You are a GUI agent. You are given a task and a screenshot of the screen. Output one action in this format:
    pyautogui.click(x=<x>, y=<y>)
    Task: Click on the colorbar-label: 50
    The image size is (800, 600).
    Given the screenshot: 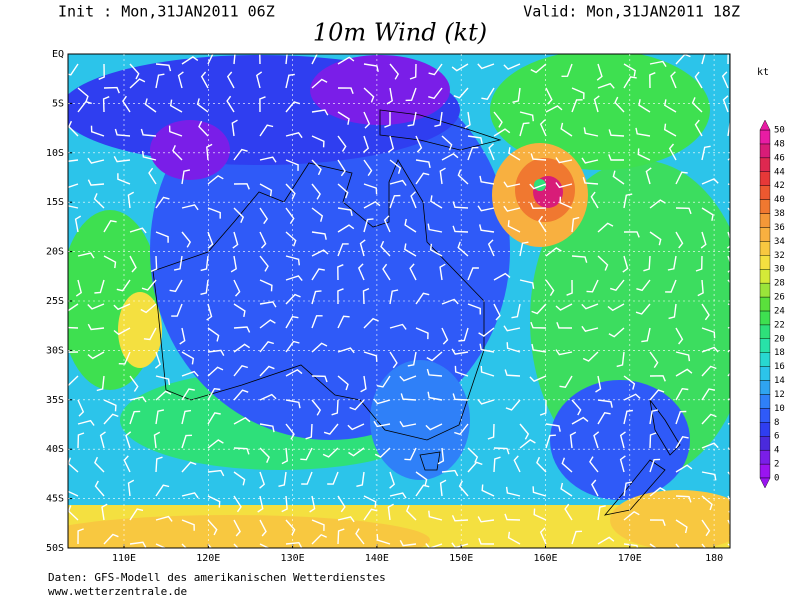 What is the action you would take?
    pyautogui.click(x=779, y=131)
    